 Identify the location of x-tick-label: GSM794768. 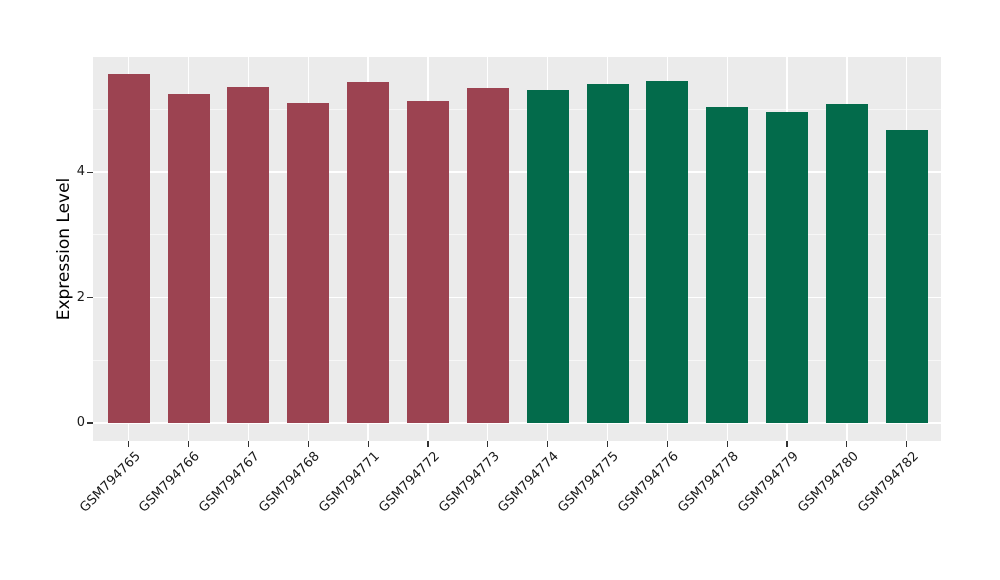
(289, 482).